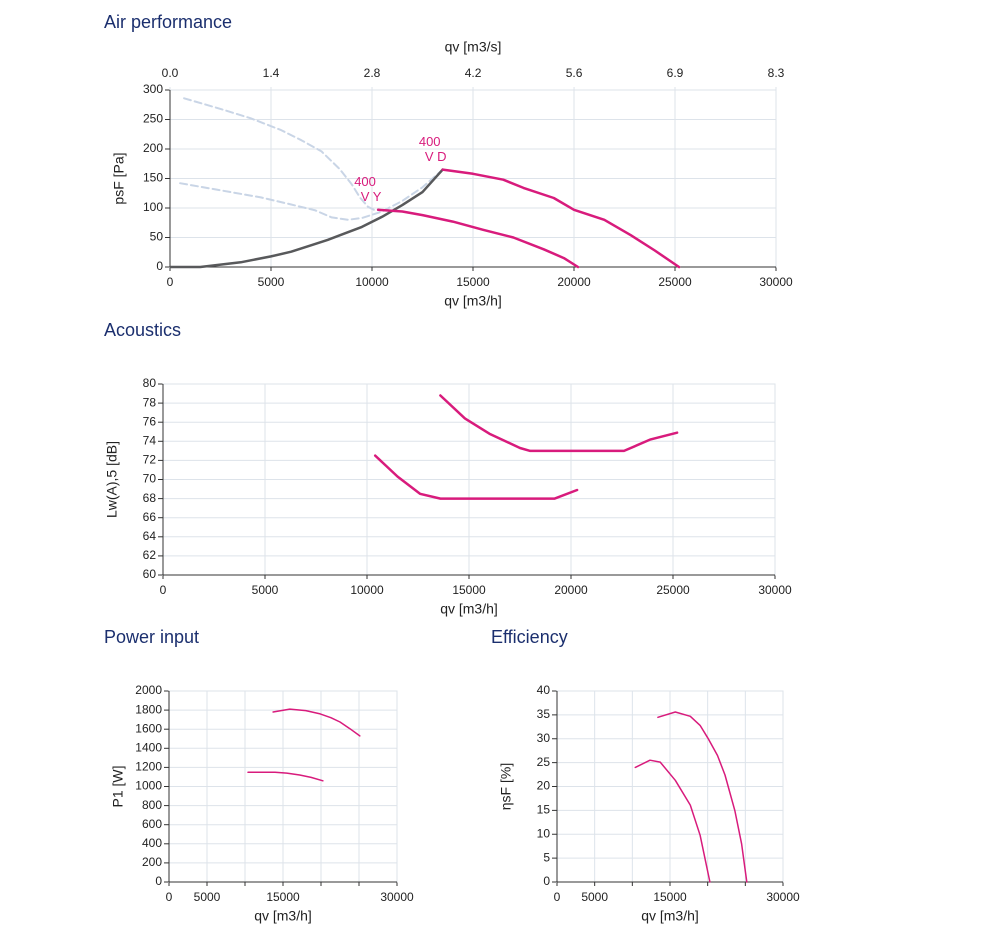 Image resolution: width=1000 pixels, height=936 pixels. I want to click on x2-tick-label: 1.4, so click(271, 73).